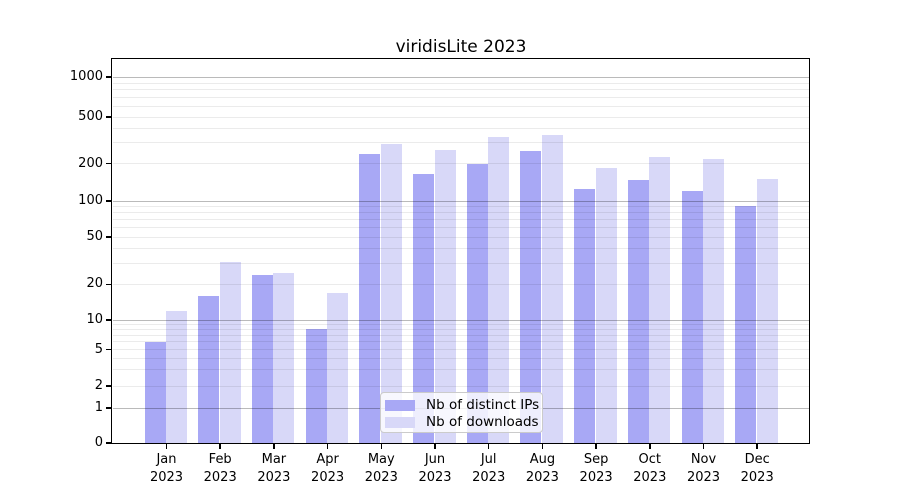  What do you see at coordinates (606, 305) in the screenshot?
I see `bar-downloads-sep` at bounding box center [606, 305].